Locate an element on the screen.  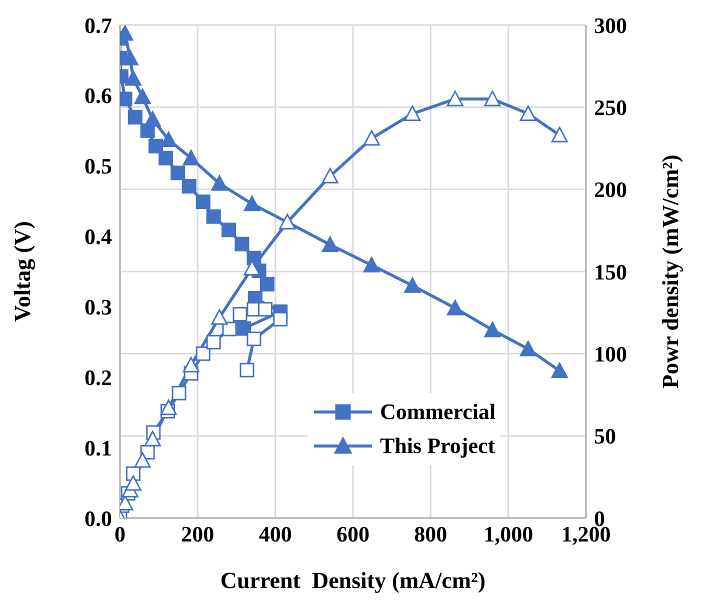
y-tick-label: 0.3 is located at coordinates (98, 307).